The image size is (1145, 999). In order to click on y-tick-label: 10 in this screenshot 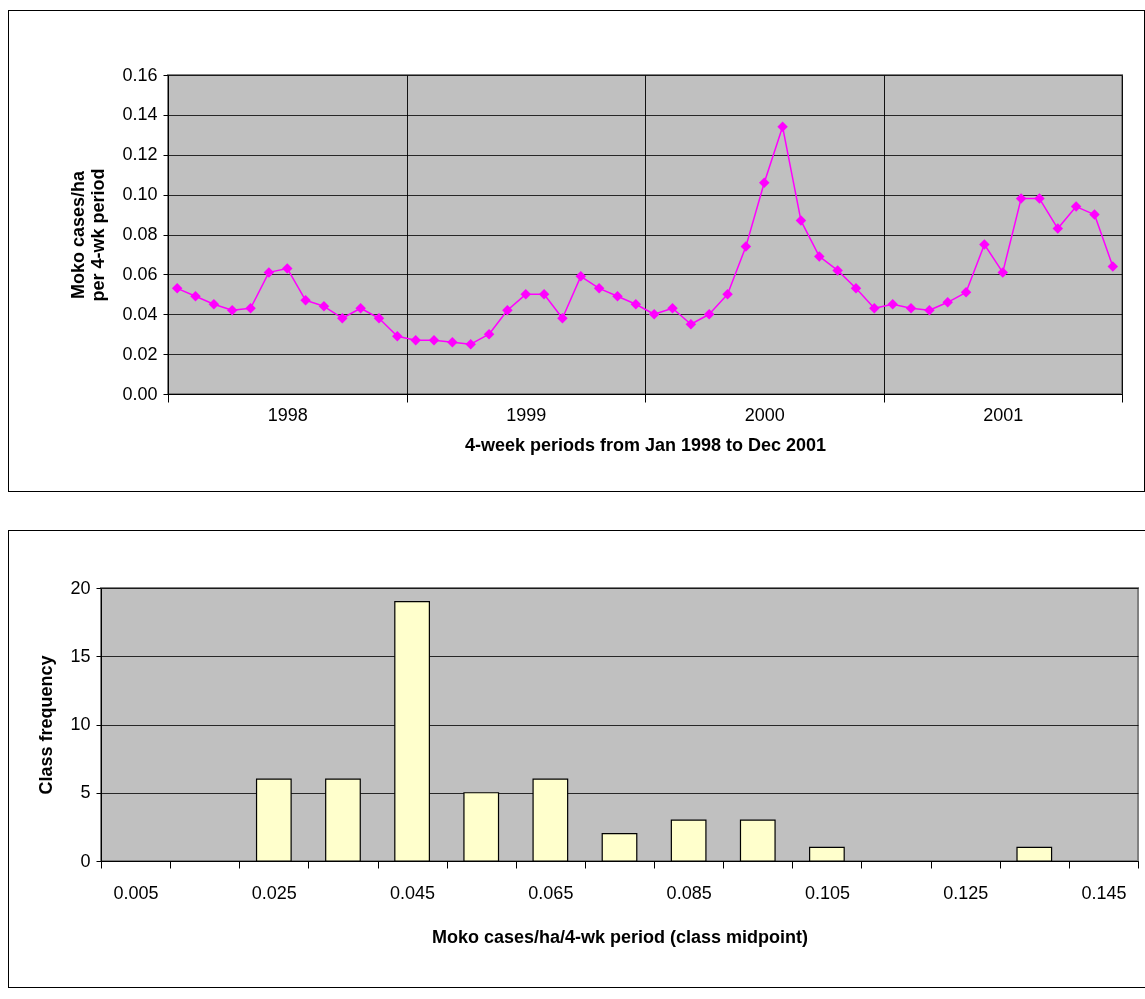, I will do `click(80, 724)`.